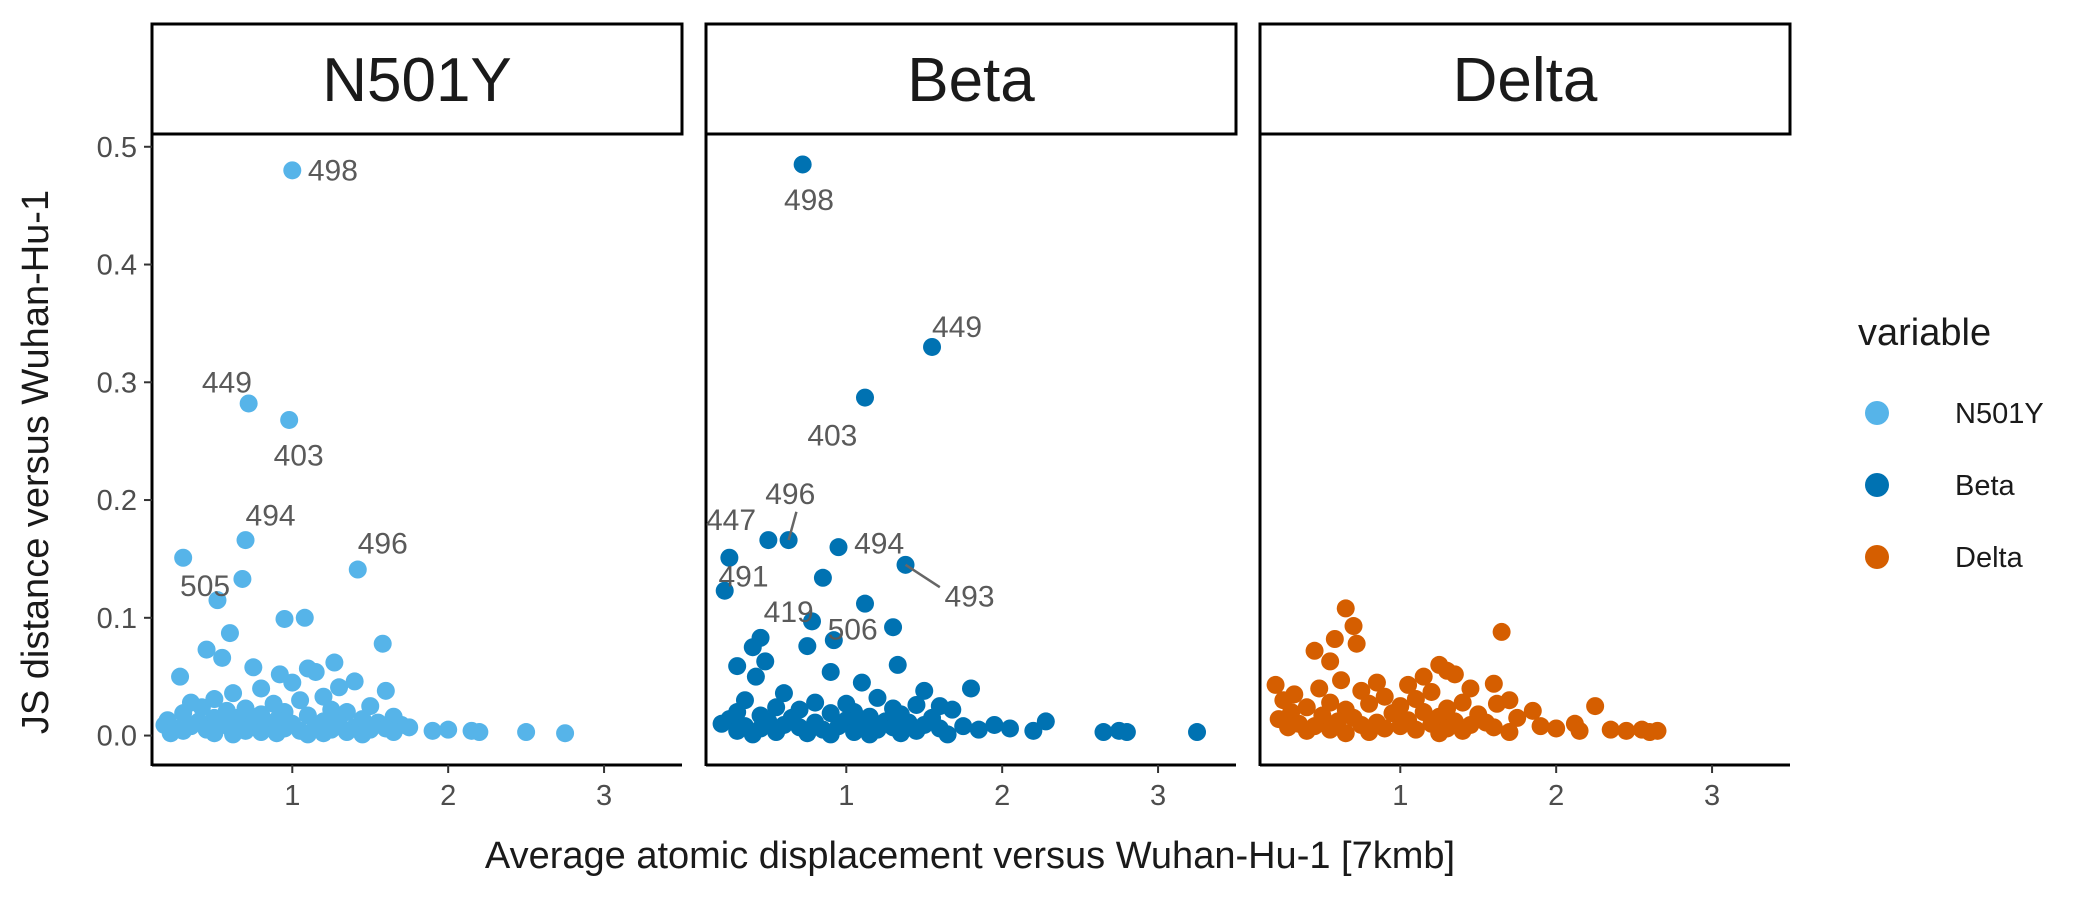 The image size is (2100, 900). What do you see at coordinates (117, 501) in the screenshot?
I see `y-tick-label: 0.2` at bounding box center [117, 501].